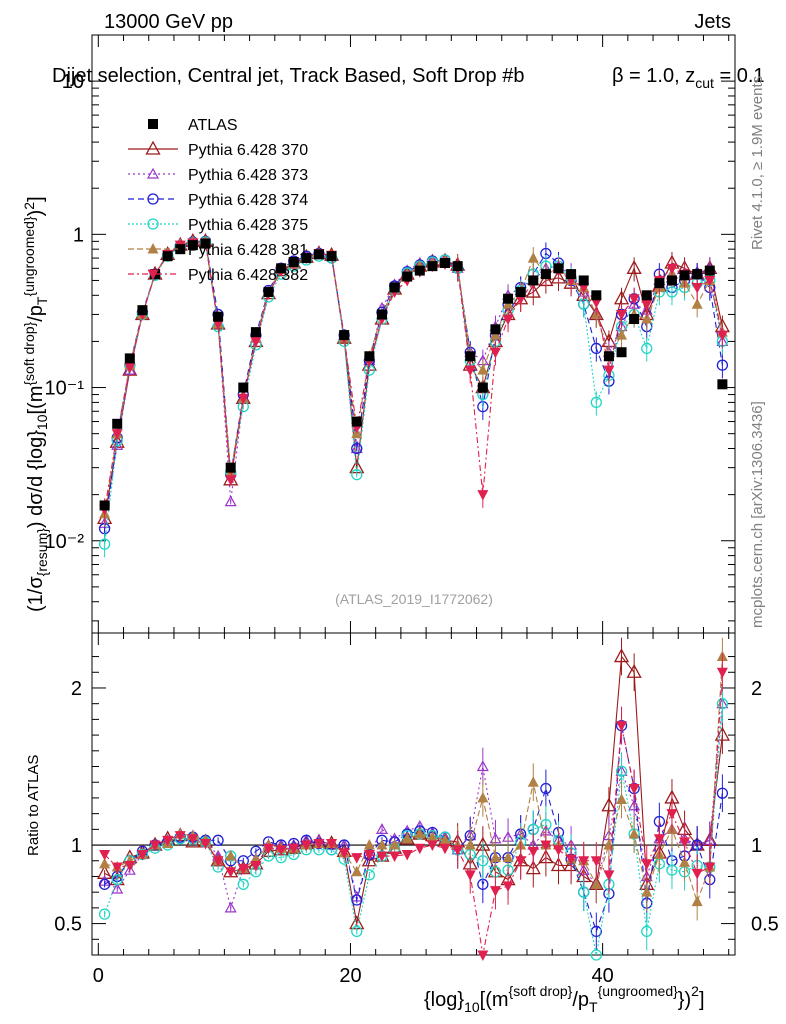  I want to click on energy-label: 13000 GeV pp, so click(168, 22).